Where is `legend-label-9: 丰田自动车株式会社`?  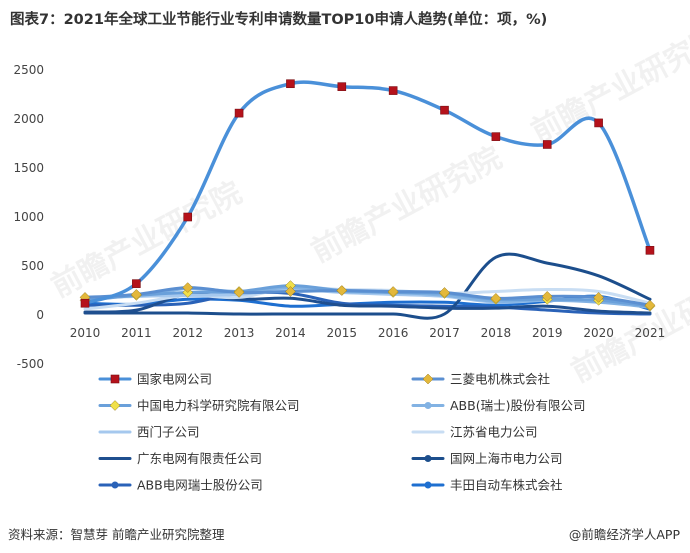
legend-label-9: 丰田自动车株式会社 is located at coordinates (506, 485).